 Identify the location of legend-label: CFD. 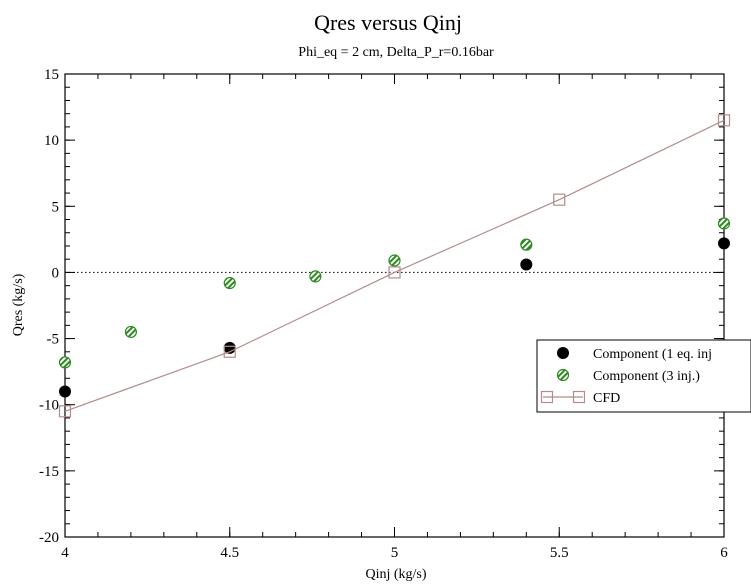
(606, 398).